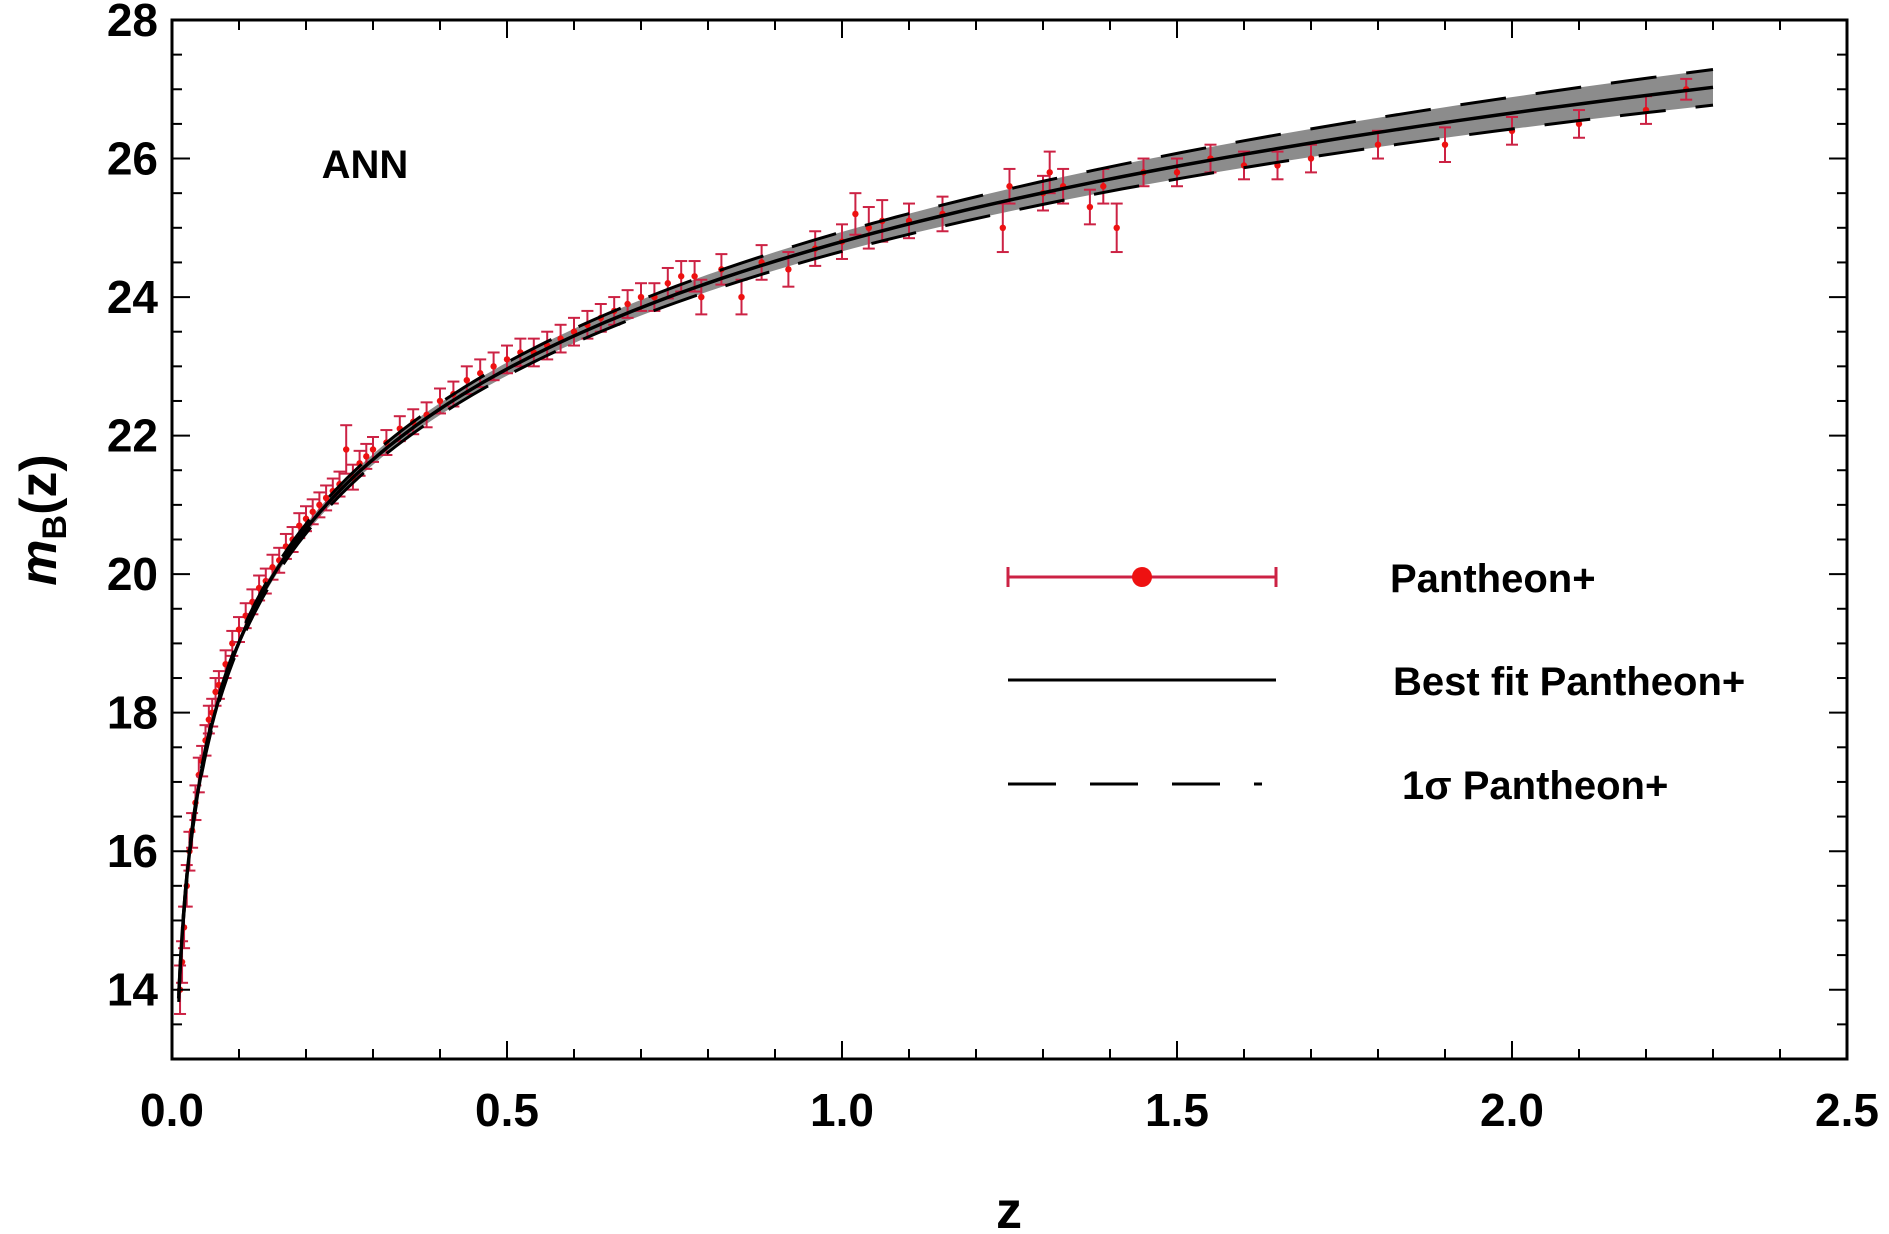 The image size is (1889, 1234). What do you see at coordinates (842, 1110) in the screenshot?
I see `x-tick-label: 1.0` at bounding box center [842, 1110].